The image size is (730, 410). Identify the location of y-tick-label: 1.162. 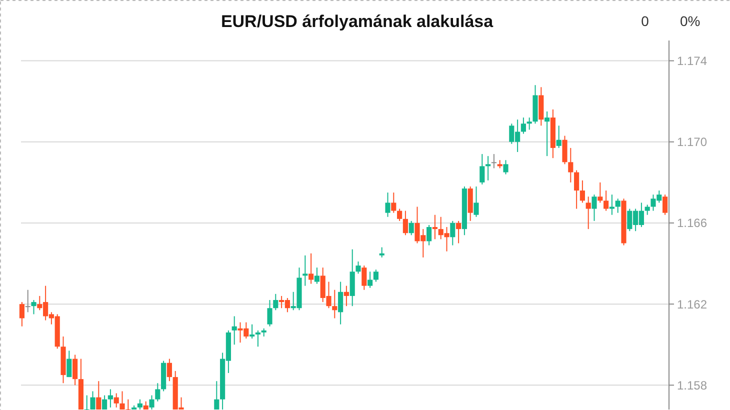
(692, 304).